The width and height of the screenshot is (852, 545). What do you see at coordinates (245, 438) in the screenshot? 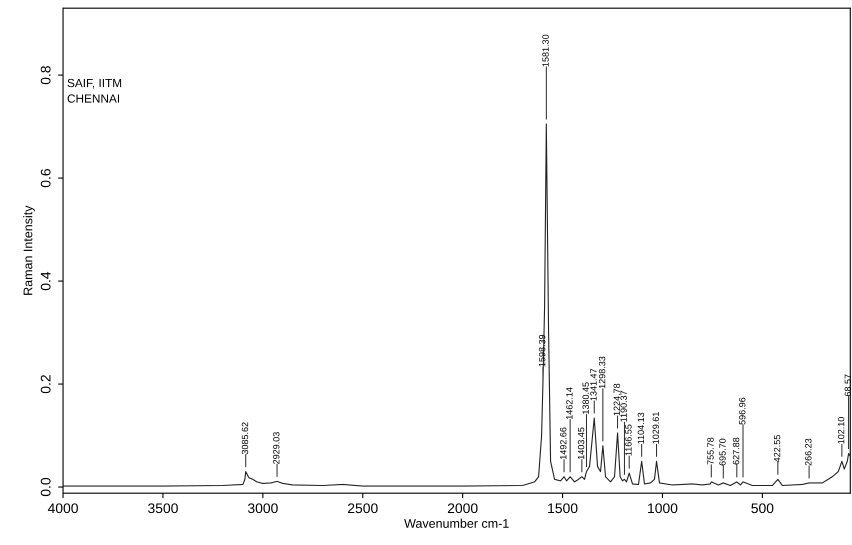
I see `annotation: 3085.62` at bounding box center [245, 438].